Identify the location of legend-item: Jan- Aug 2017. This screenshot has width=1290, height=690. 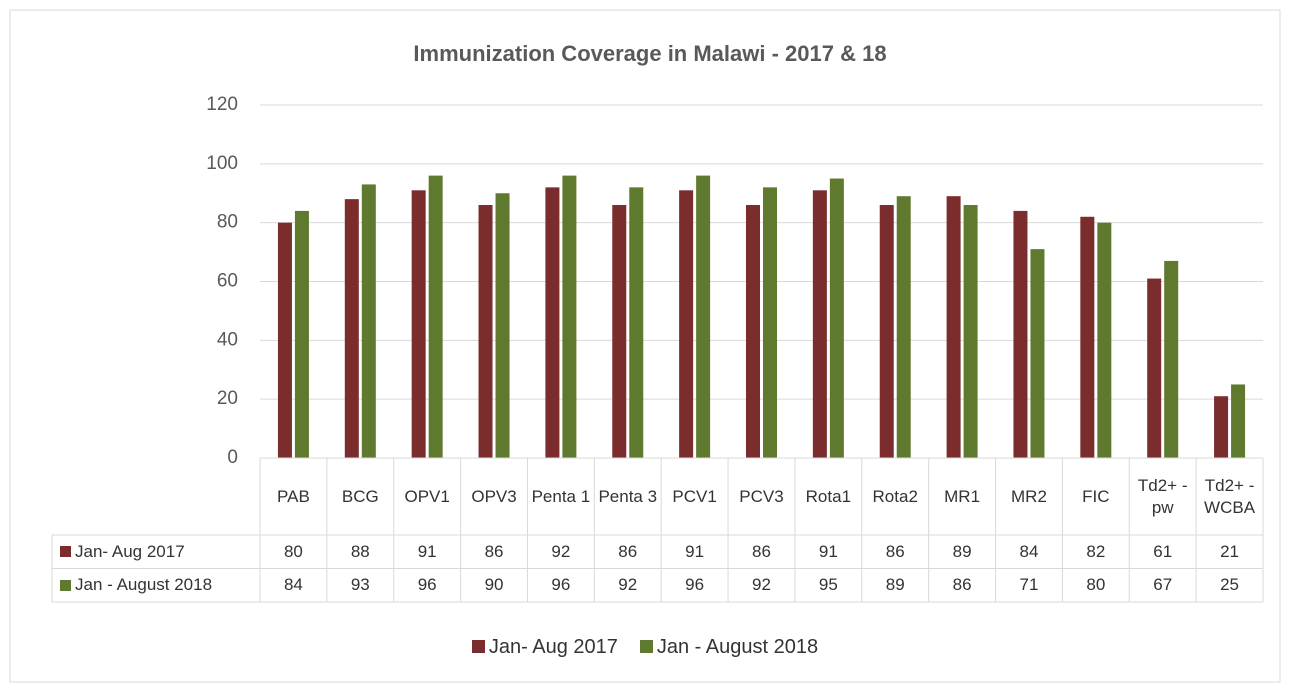
(544, 647).